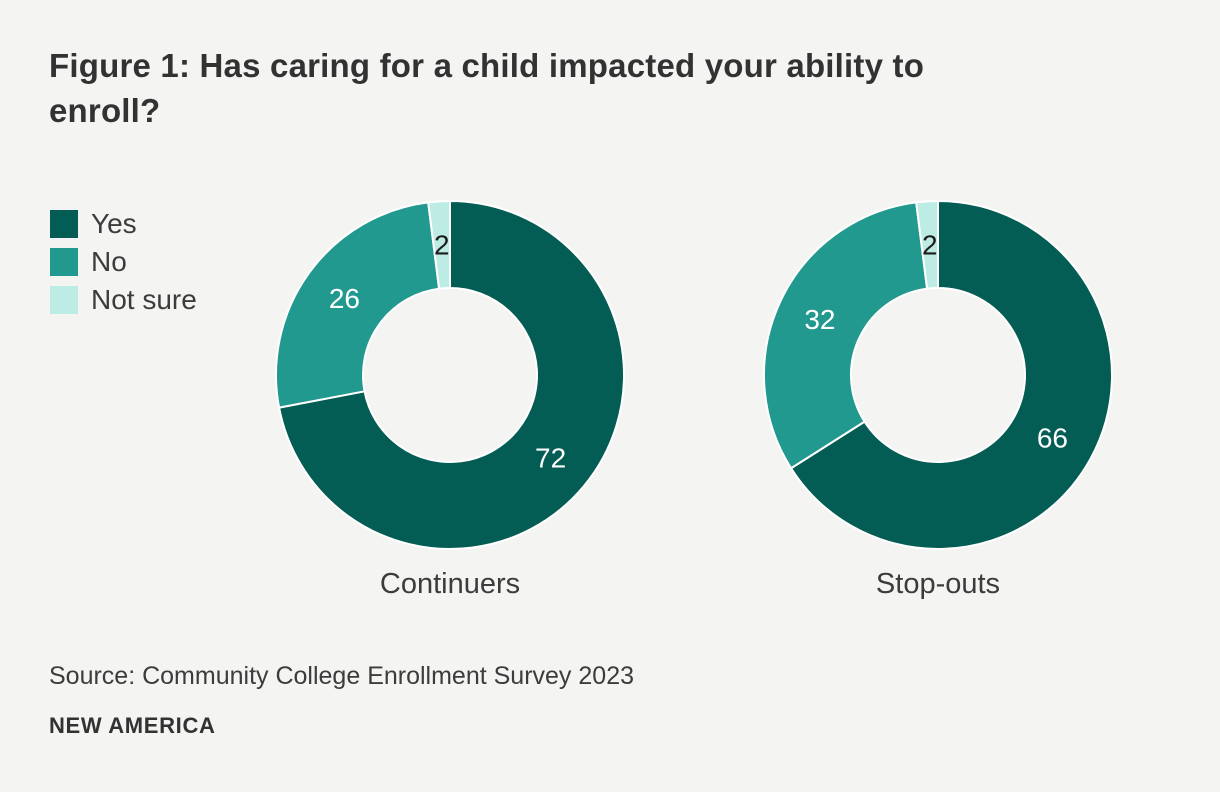 The image size is (1220, 792). What do you see at coordinates (450, 584) in the screenshot?
I see `chart-category-label-continuers: Continuers` at bounding box center [450, 584].